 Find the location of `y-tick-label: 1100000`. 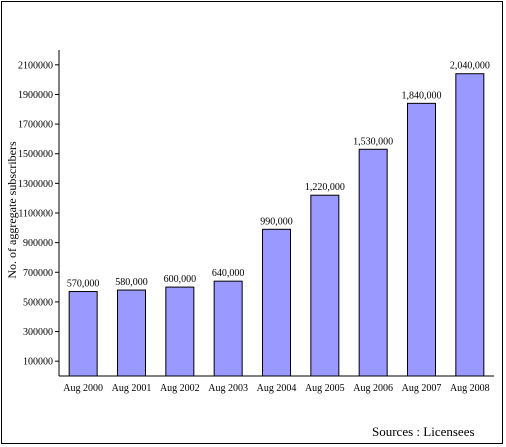

y-tick-label: 1100000 is located at coordinates (35, 214).